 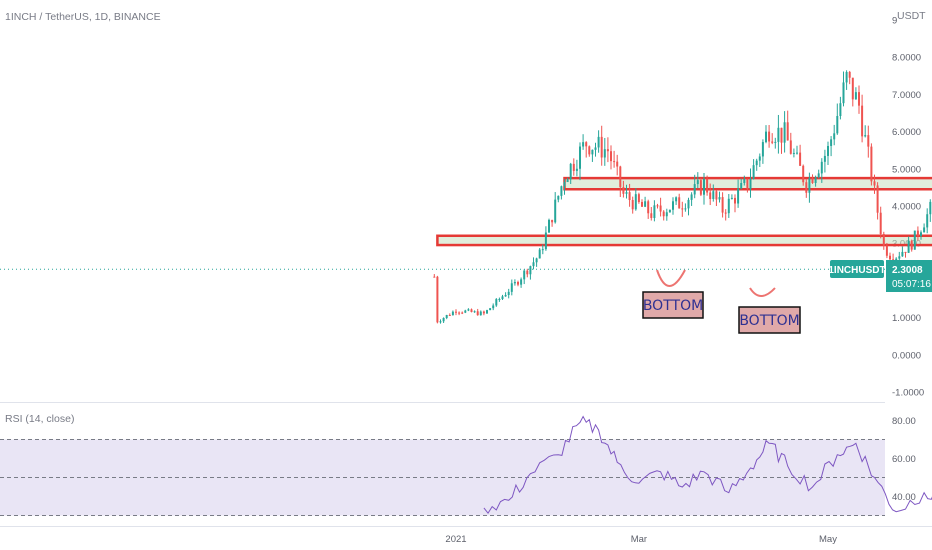 I want to click on ticker-badge: 1INCHUSDT, so click(x=857, y=269).